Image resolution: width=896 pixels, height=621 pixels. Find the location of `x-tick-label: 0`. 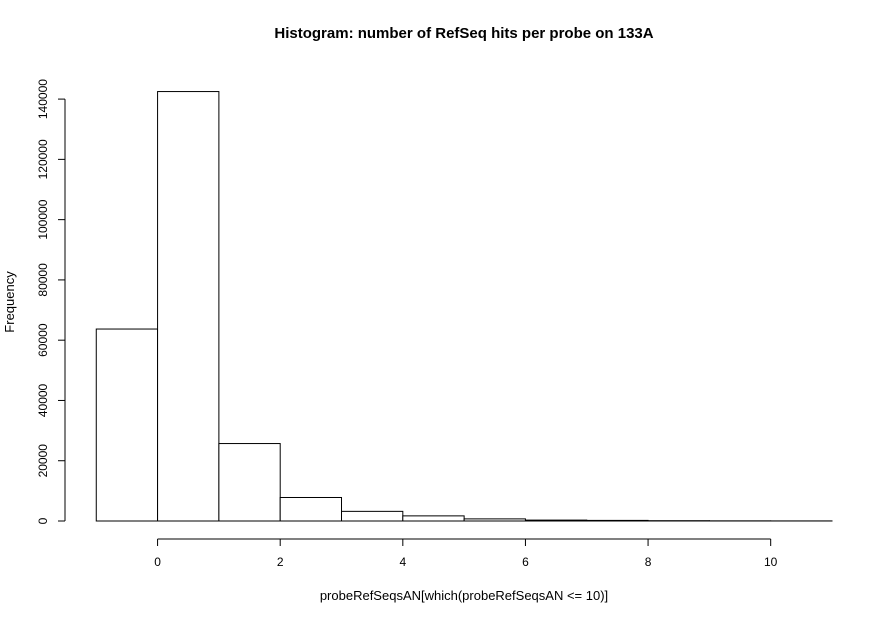

x-tick-label: 0 is located at coordinates (157, 562).